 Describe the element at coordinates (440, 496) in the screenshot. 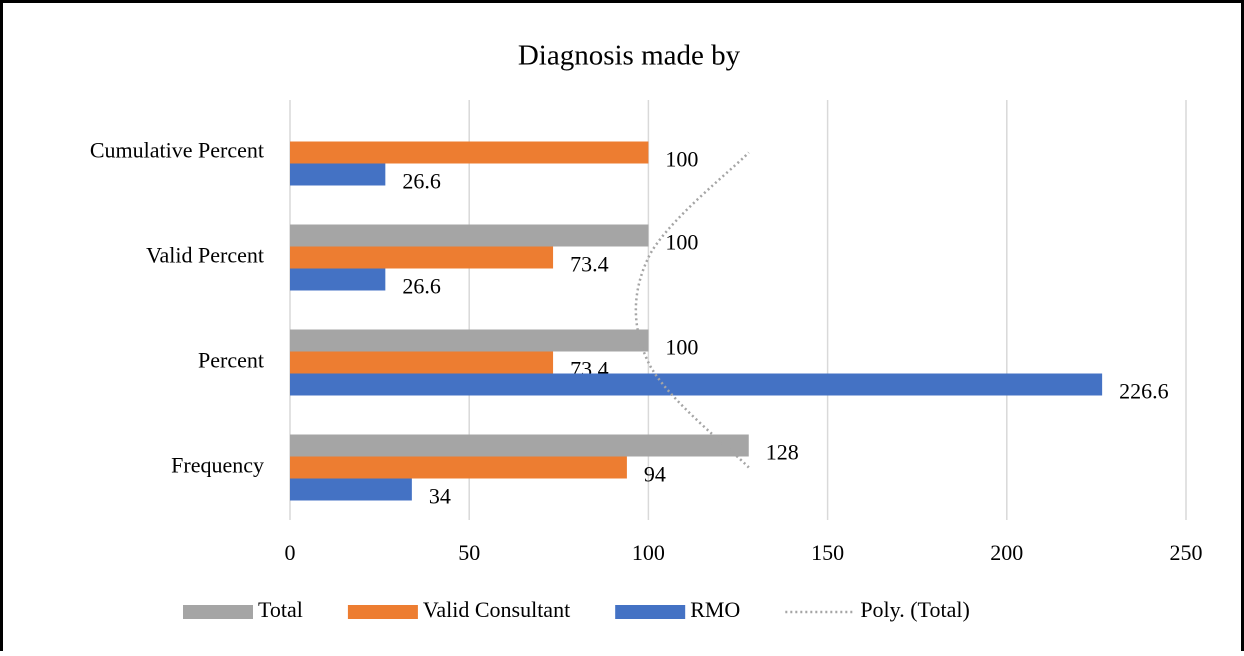

I see `data-label: 34` at that location.